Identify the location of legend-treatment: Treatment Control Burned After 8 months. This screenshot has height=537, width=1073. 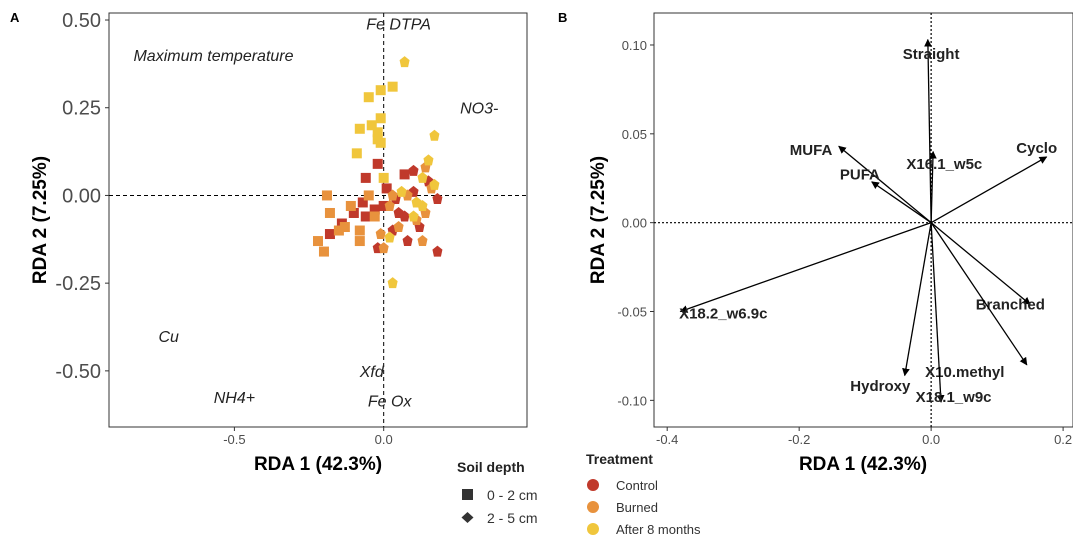
(643, 494).